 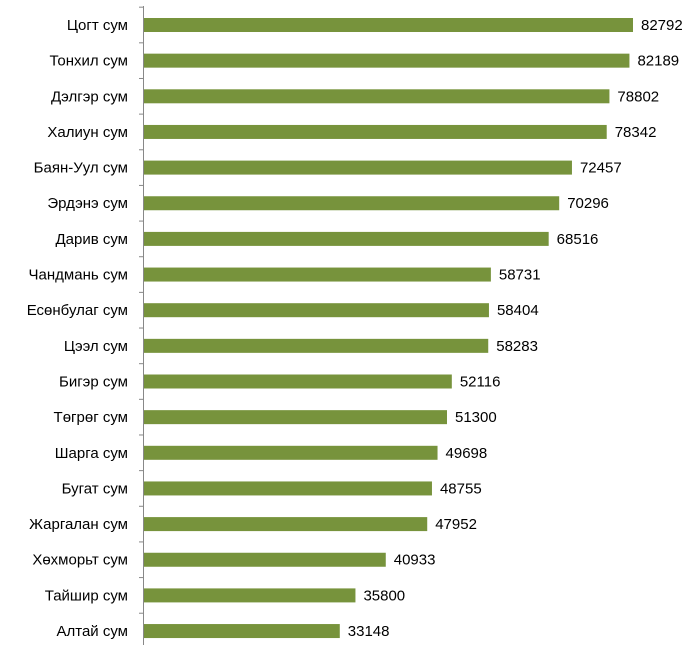 What do you see at coordinates (88, 61) in the screenshot?
I see `category-label: Тонхил сум` at bounding box center [88, 61].